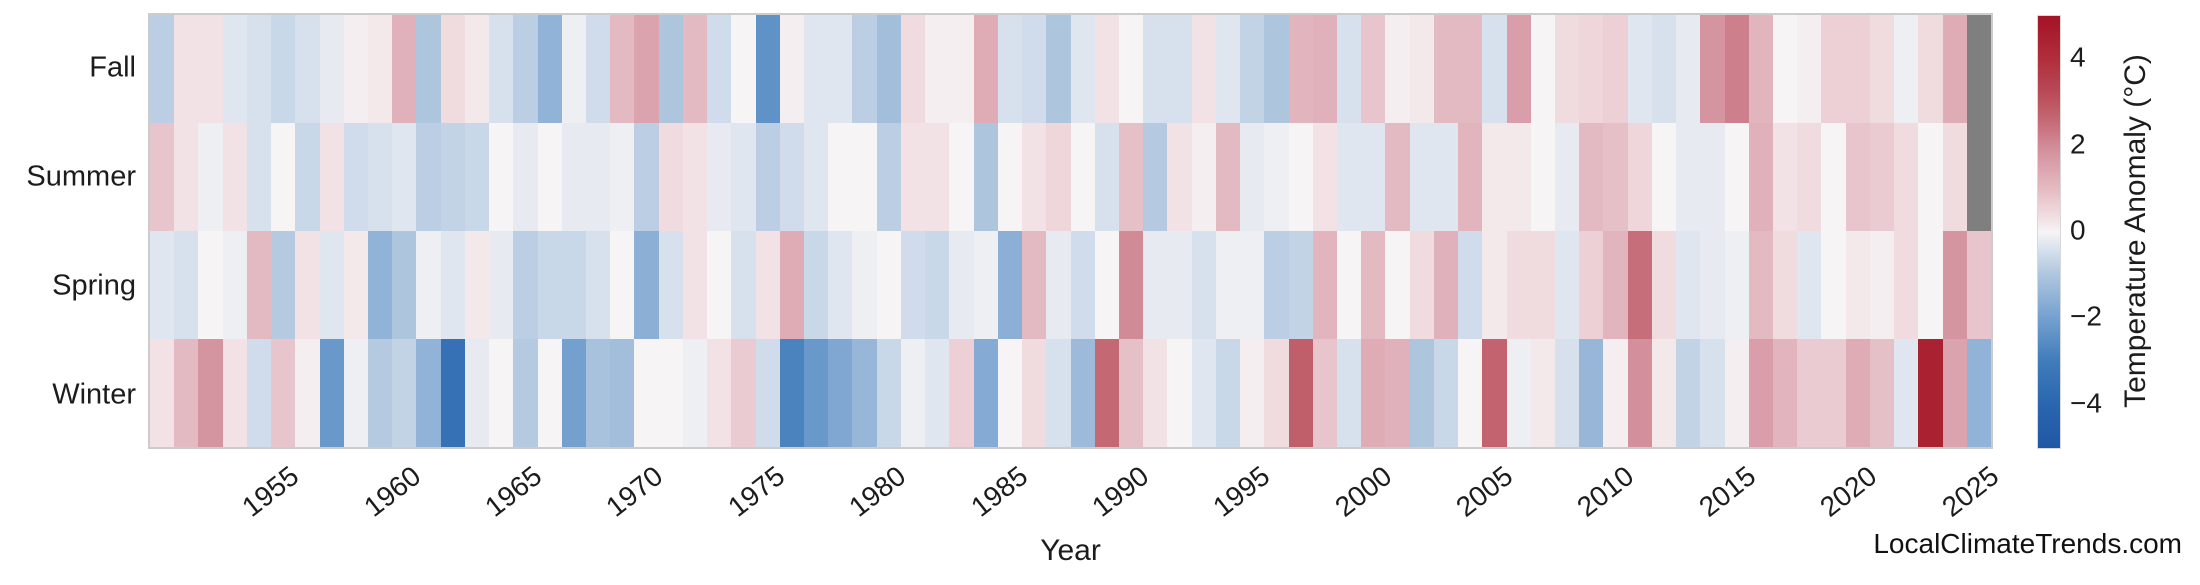  I want to click on colorbar-tick--2: −2, so click(2086, 316).